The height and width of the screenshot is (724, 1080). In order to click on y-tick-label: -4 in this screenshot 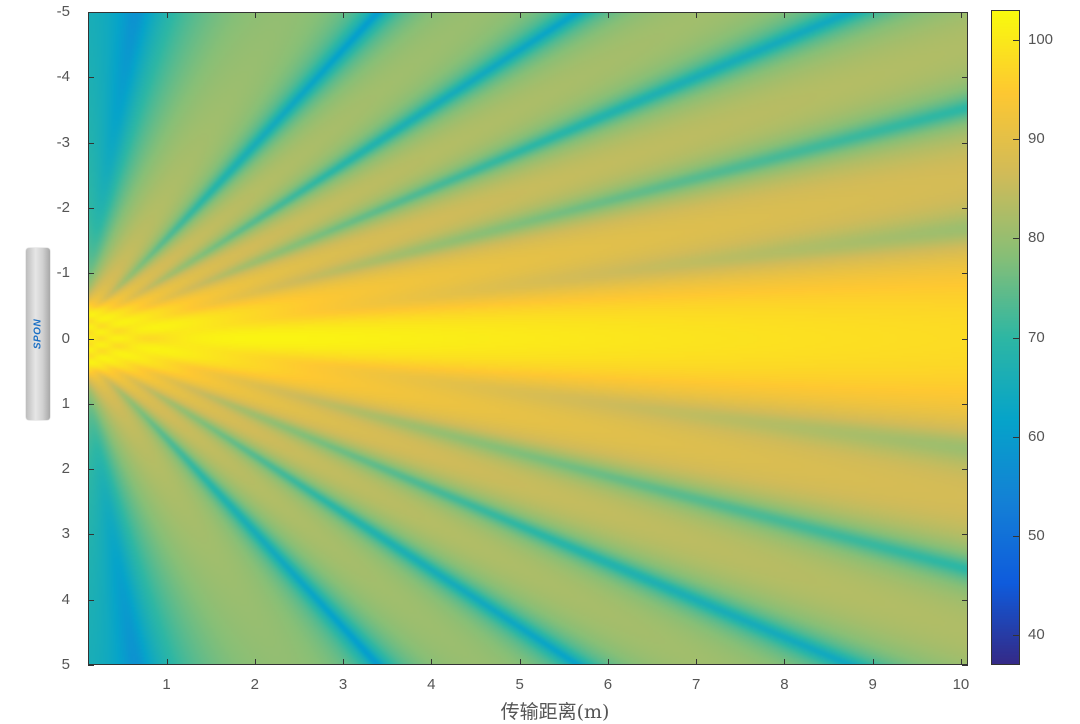, I will do `click(63, 77)`.